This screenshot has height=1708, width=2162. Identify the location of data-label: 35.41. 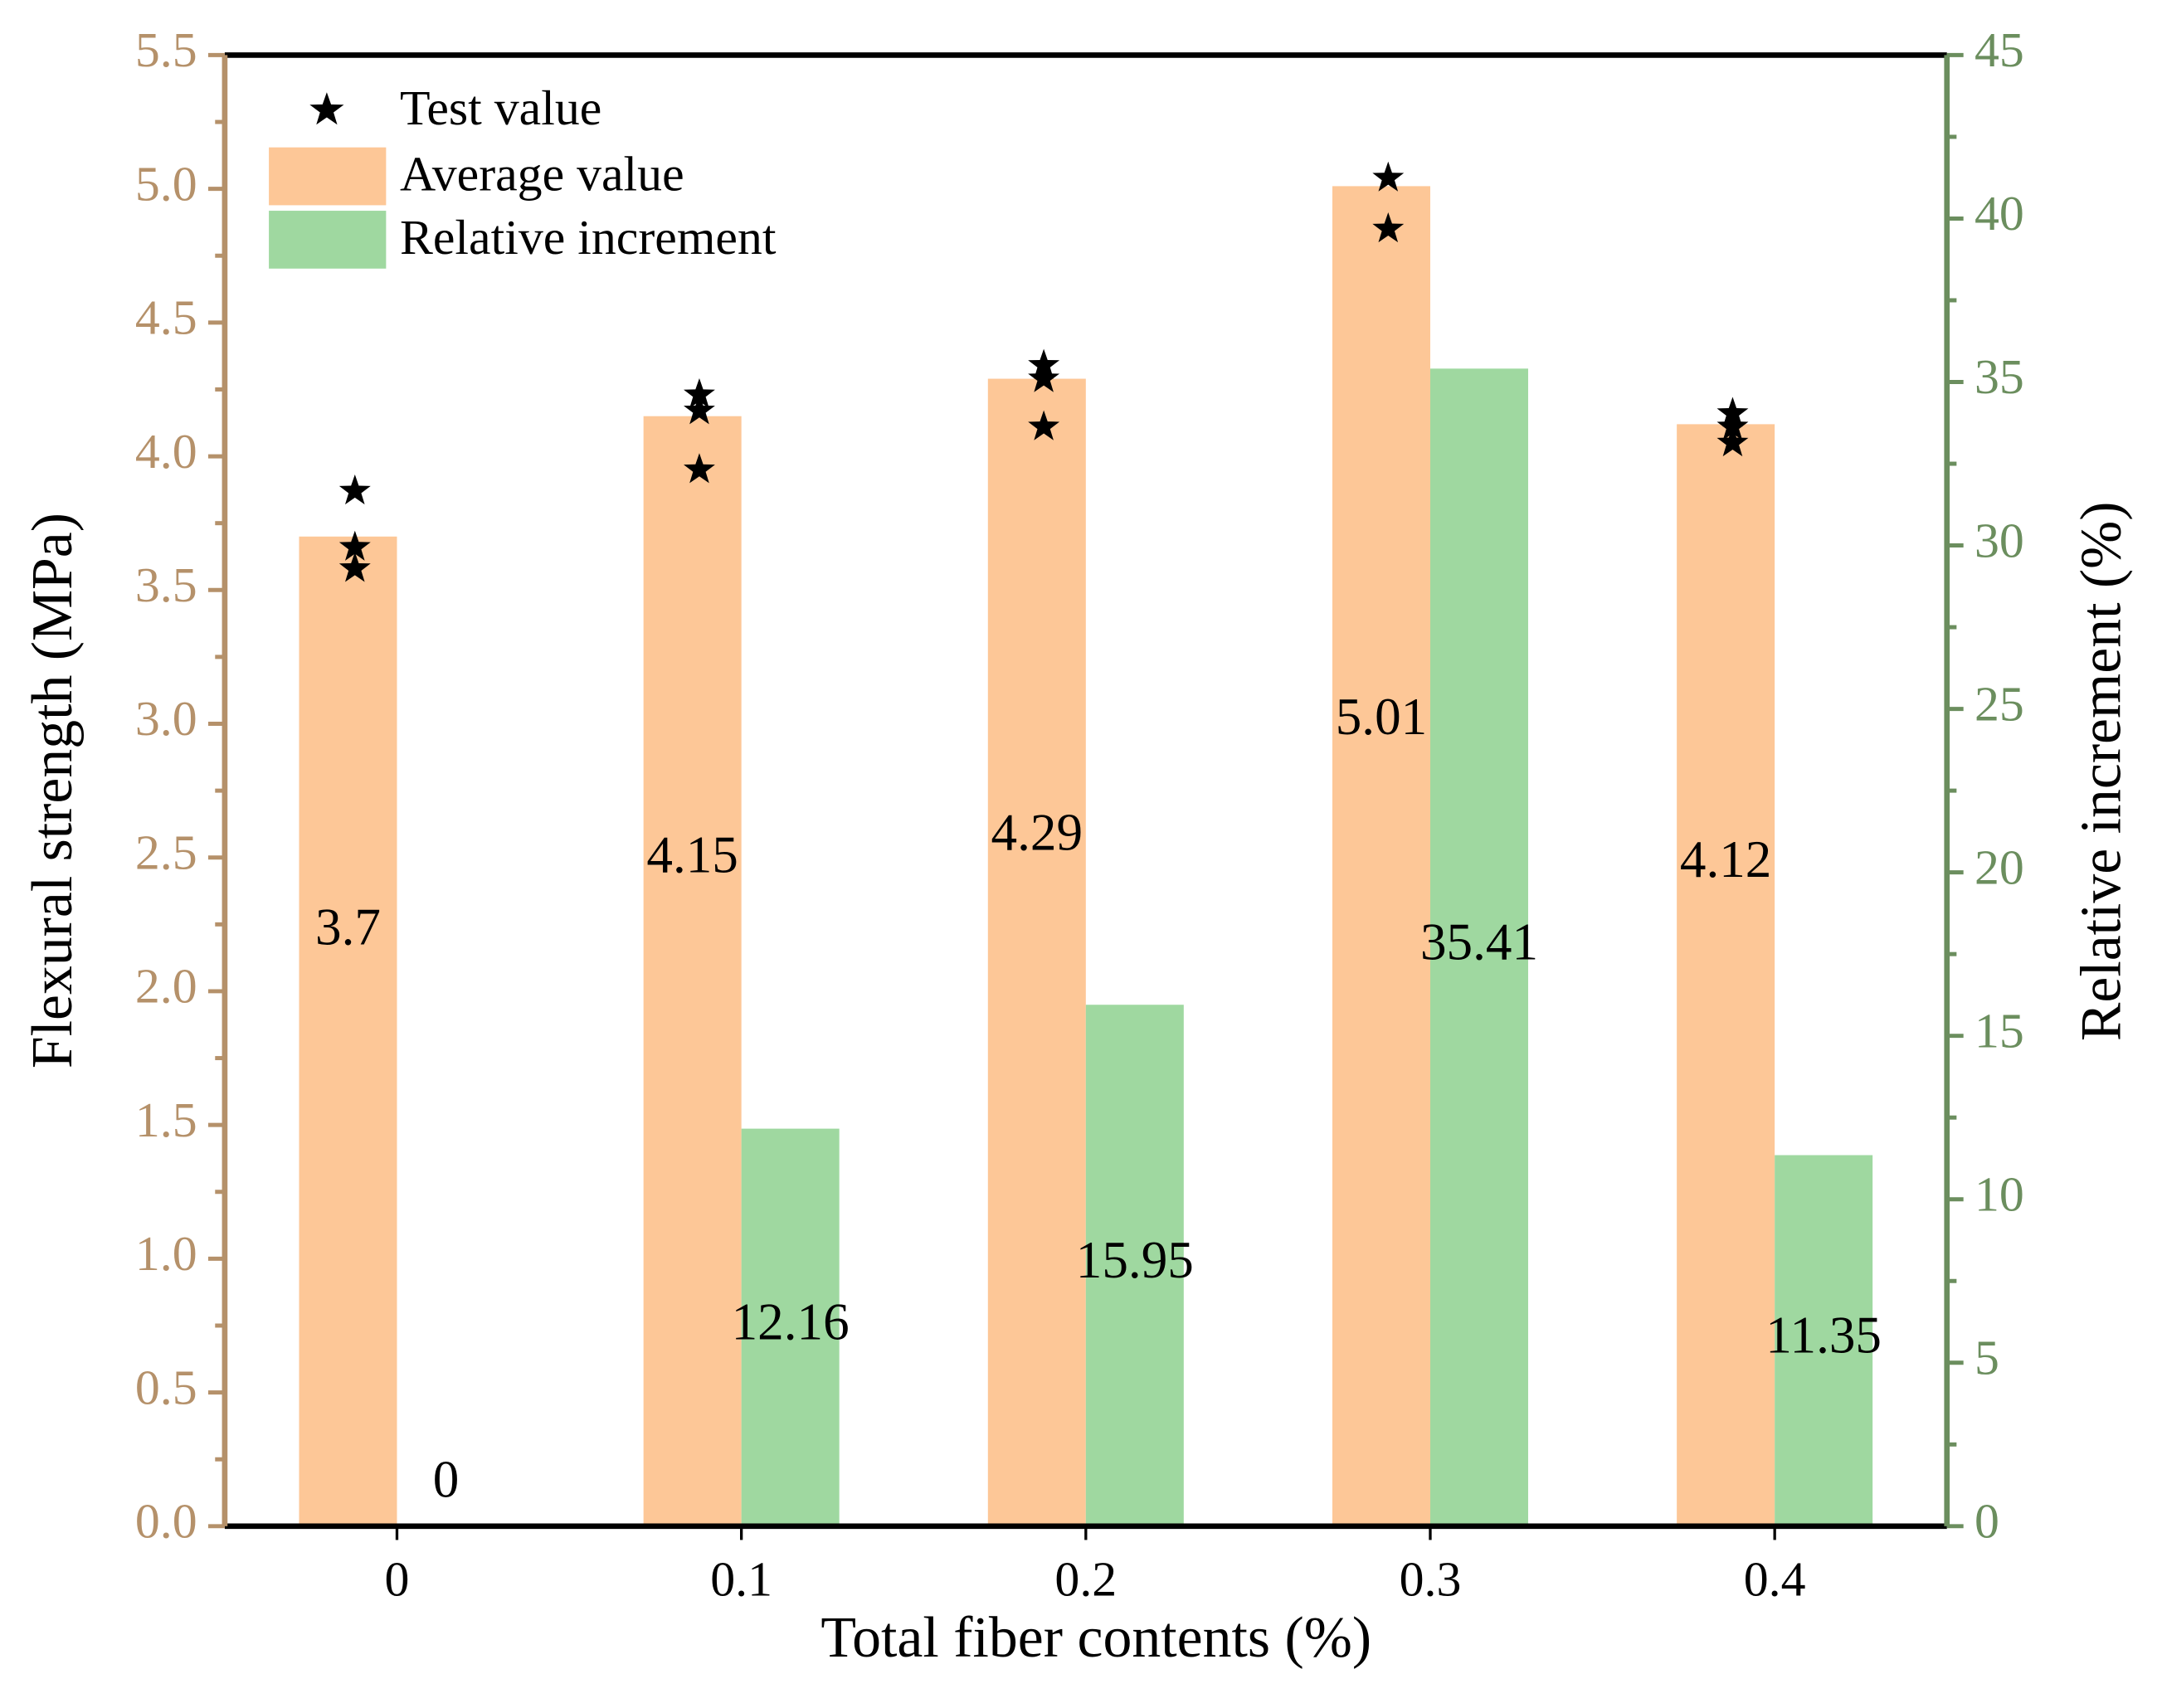
(1479, 942).